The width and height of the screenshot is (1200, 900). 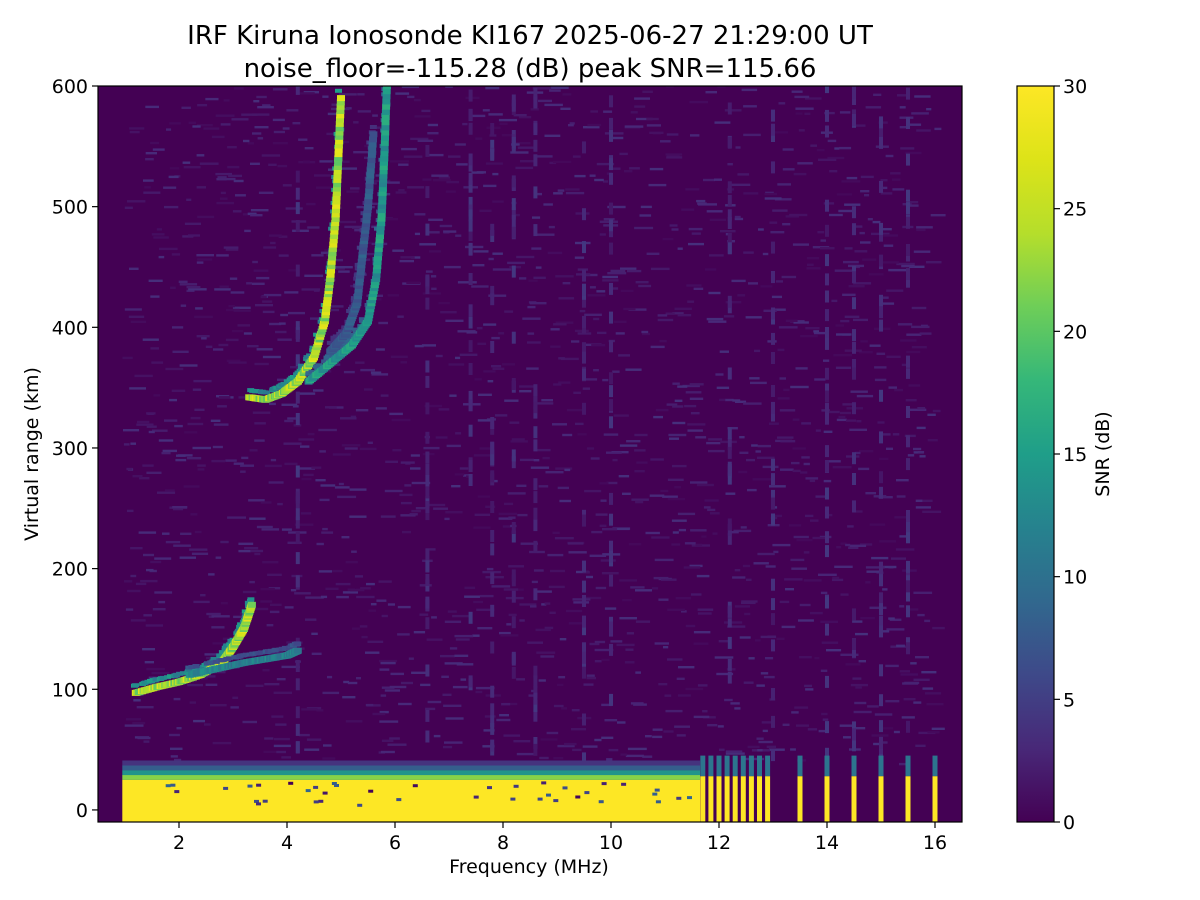 What do you see at coordinates (529, 867) in the screenshot?
I see `x-axis-label: Frequency (MHz)` at bounding box center [529, 867].